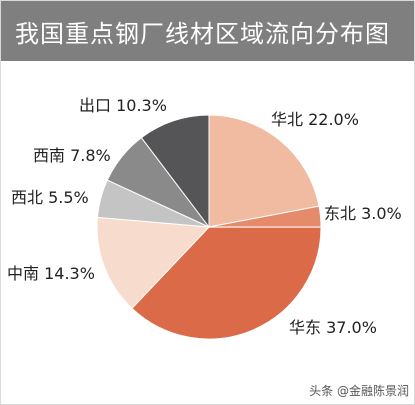 The height and width of the screenshot is (405, 415). Describe the element at coordinates (50, 197) in the screenshot. I see `slice-label-西北: 西北 5.5%` at that location.